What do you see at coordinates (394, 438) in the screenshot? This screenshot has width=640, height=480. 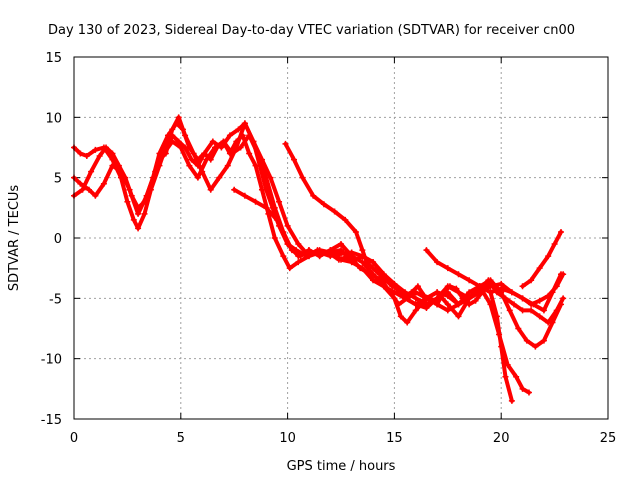 I see `x-tick-label: 15` at bounding box center [394, 438].